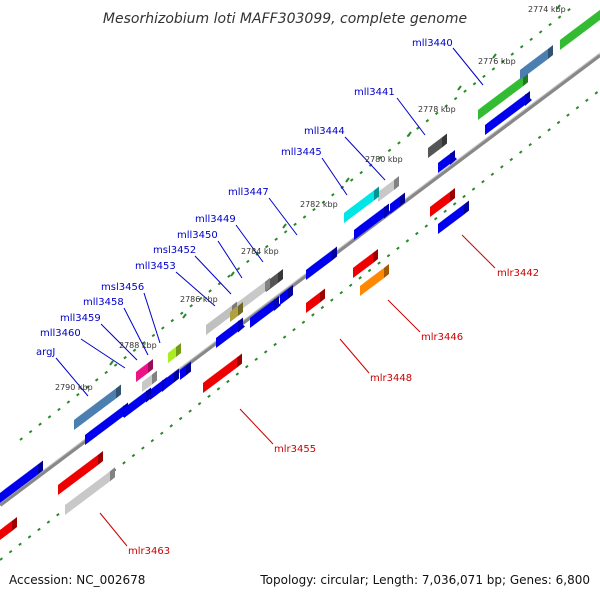 The height and width of the screenshot is (600, 600). What do you see at coordinates (45, 352) in the screenshot?
I see `gene-label-argJ: argJ` at bounding box center [45, 352].